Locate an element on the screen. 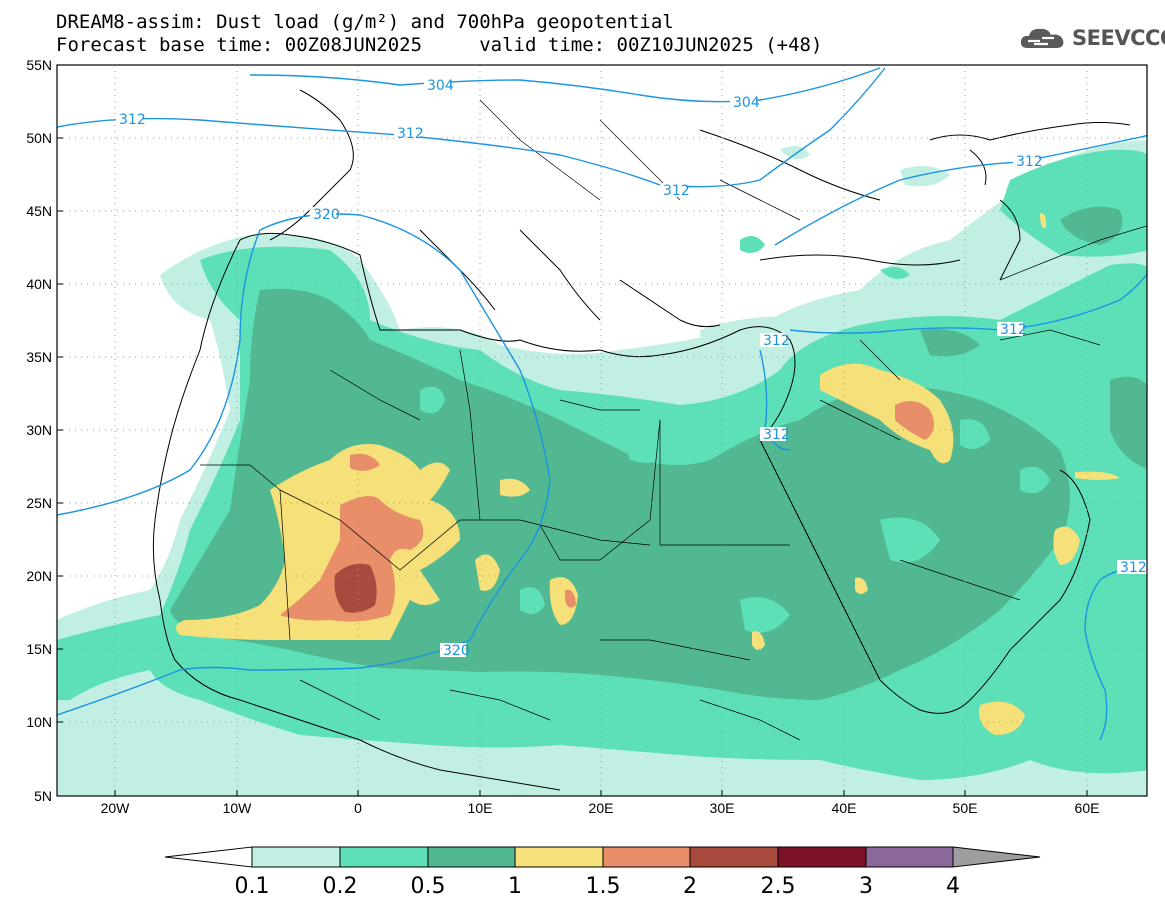 The image size is (1165, 907). lat-label: 15N is located at coordinates (39, 649).